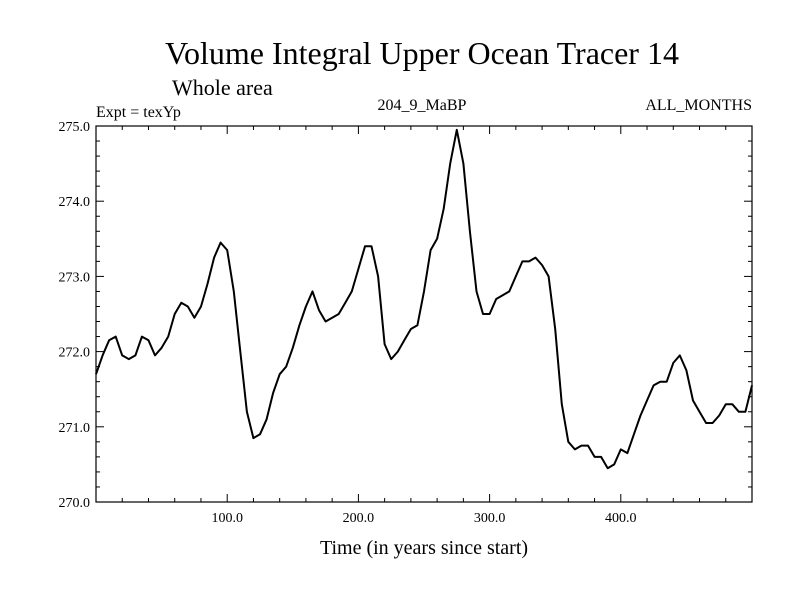 The width and height of the screenshot is (800, 600). Describe the element at coordinates (698, 105) in the screenshot. I see `months-label: ALL_MONTHS` at that location.